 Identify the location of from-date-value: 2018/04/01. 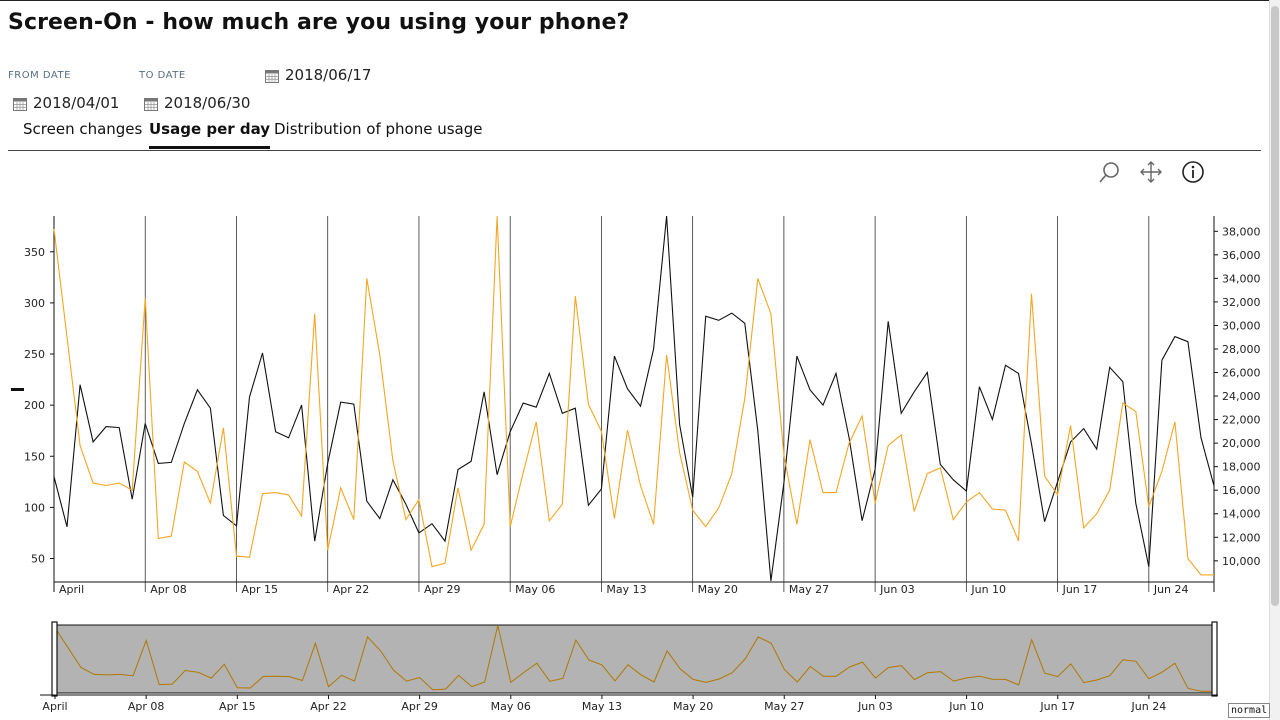
(76, 103).